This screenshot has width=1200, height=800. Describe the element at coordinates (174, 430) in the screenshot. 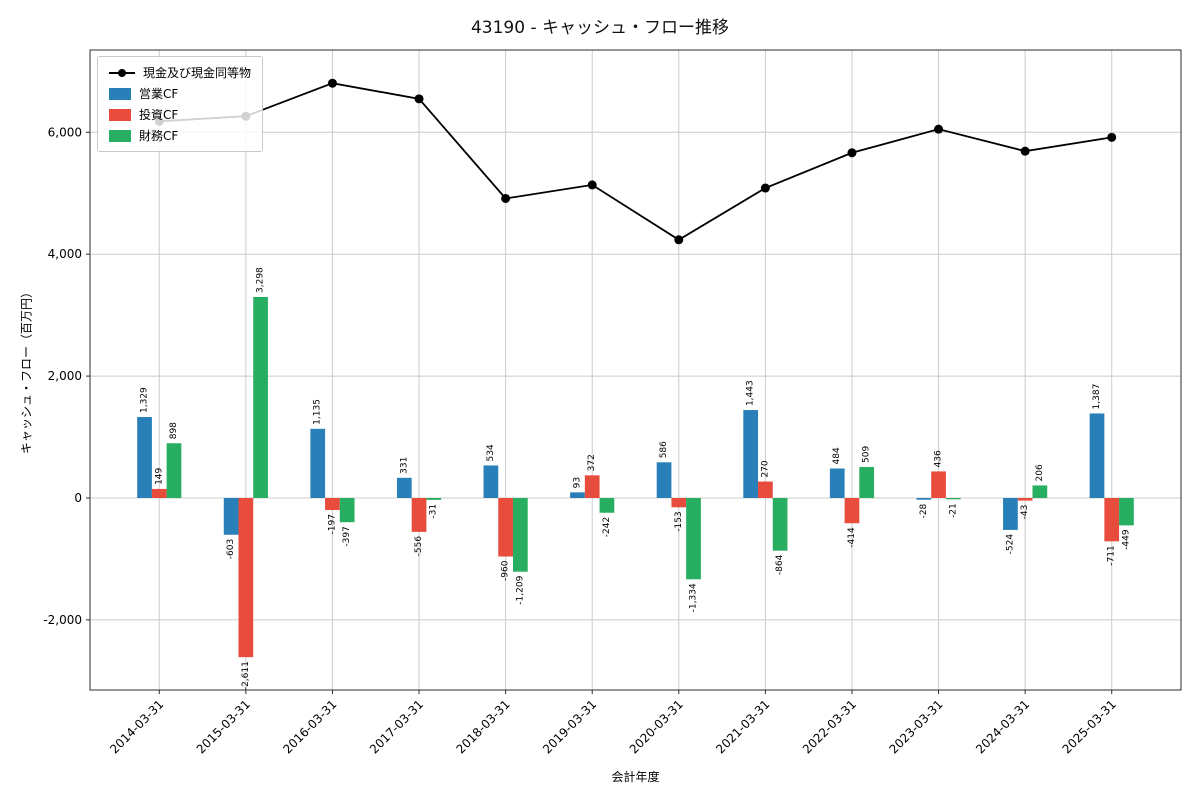

I see `bar-value-label: 898` at that location.